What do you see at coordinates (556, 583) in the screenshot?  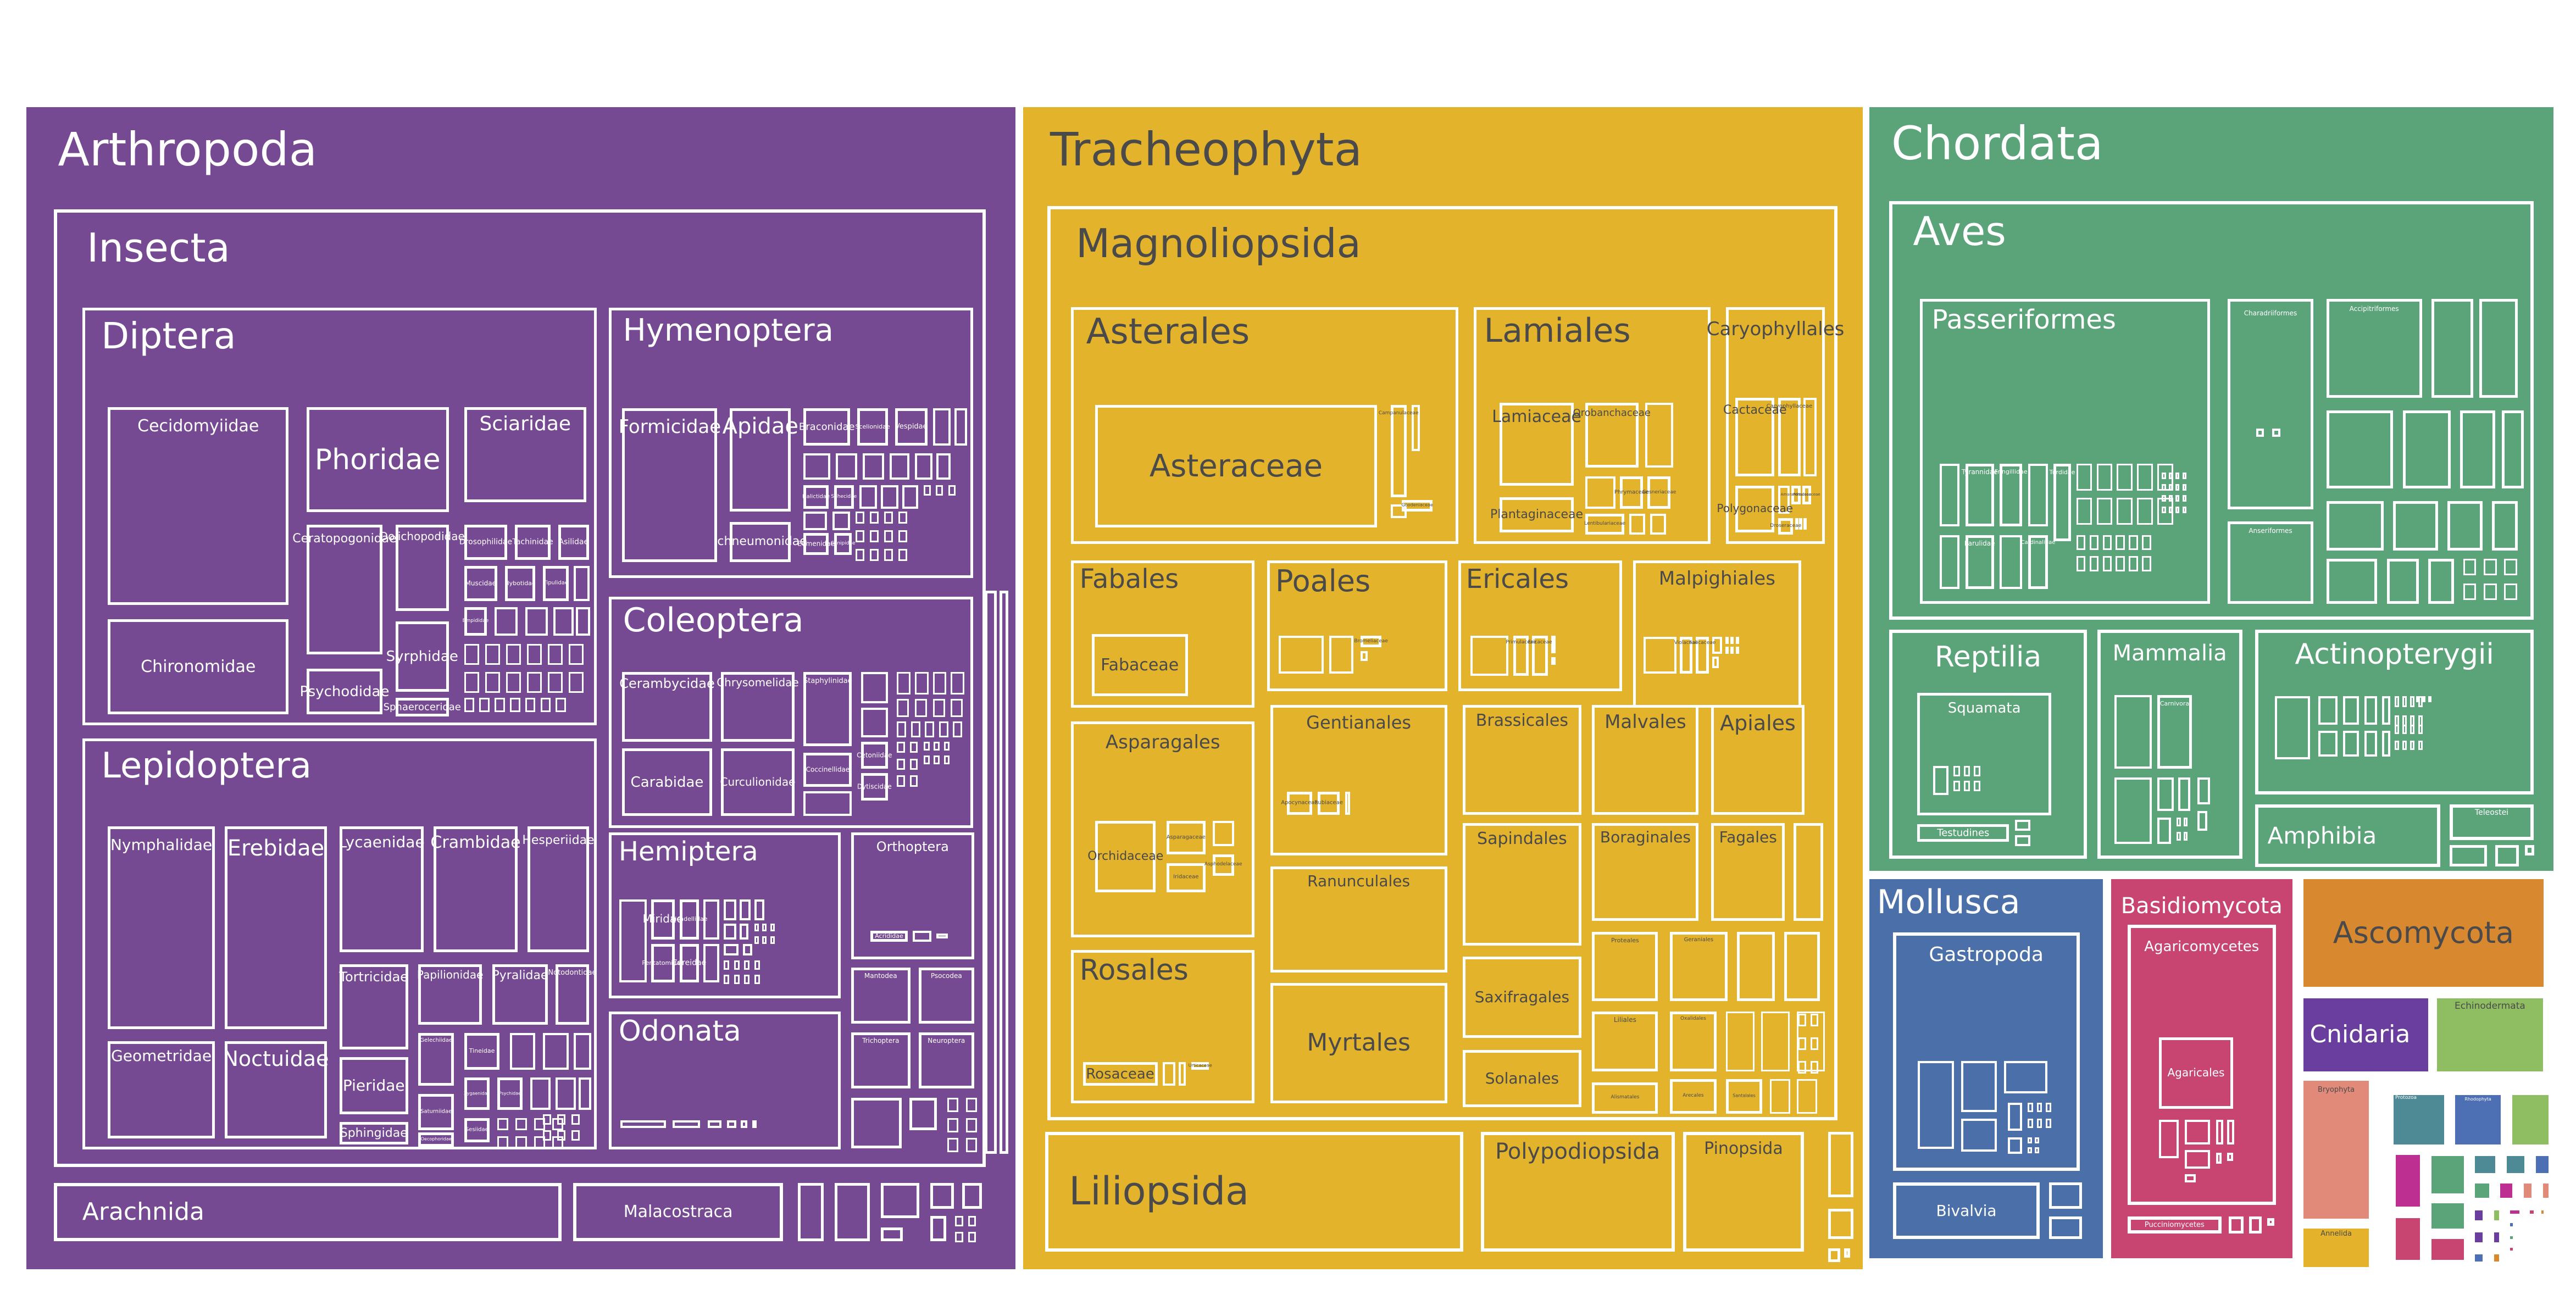 I see `node-label: Tipulidae` at bounding box center [556, 583].